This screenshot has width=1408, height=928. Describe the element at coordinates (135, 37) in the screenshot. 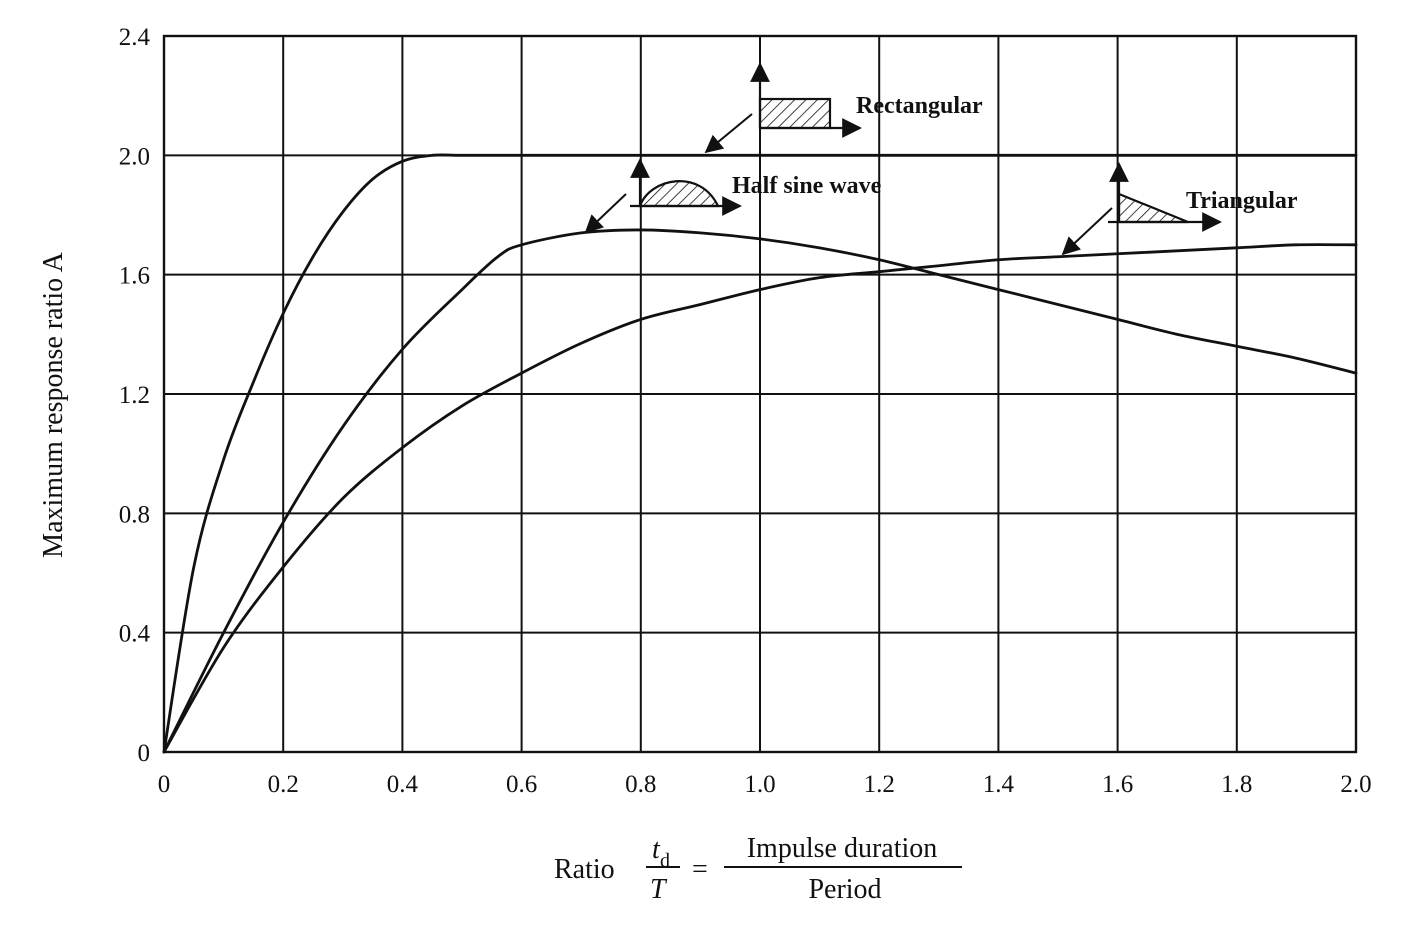

I see `y-tick-label: 2.4` at that location.